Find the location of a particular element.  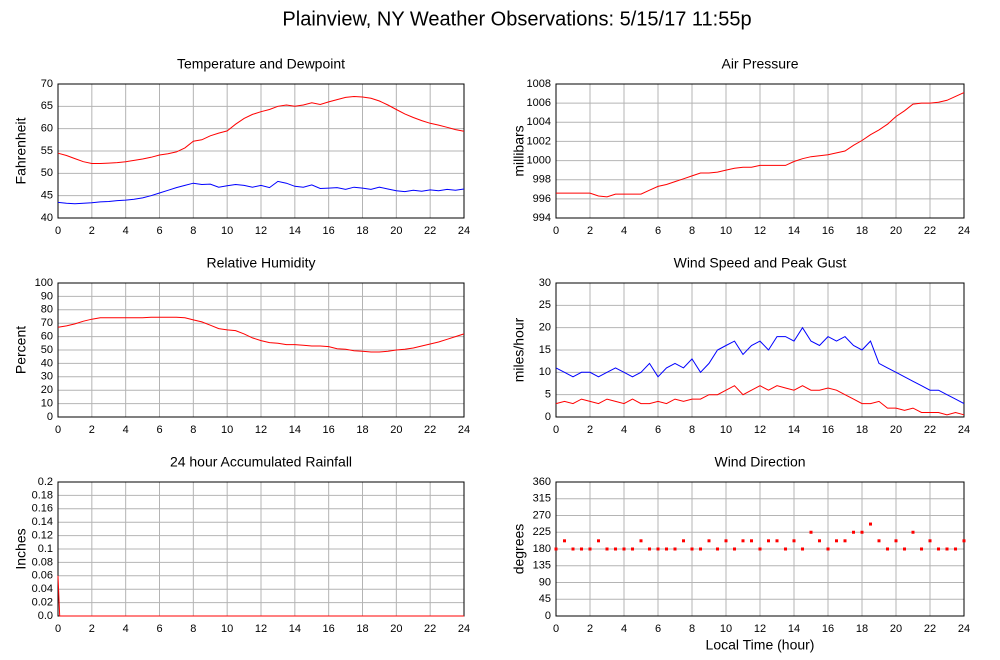

y-tick-label: 0.18 is located at coordinates (42, 495).